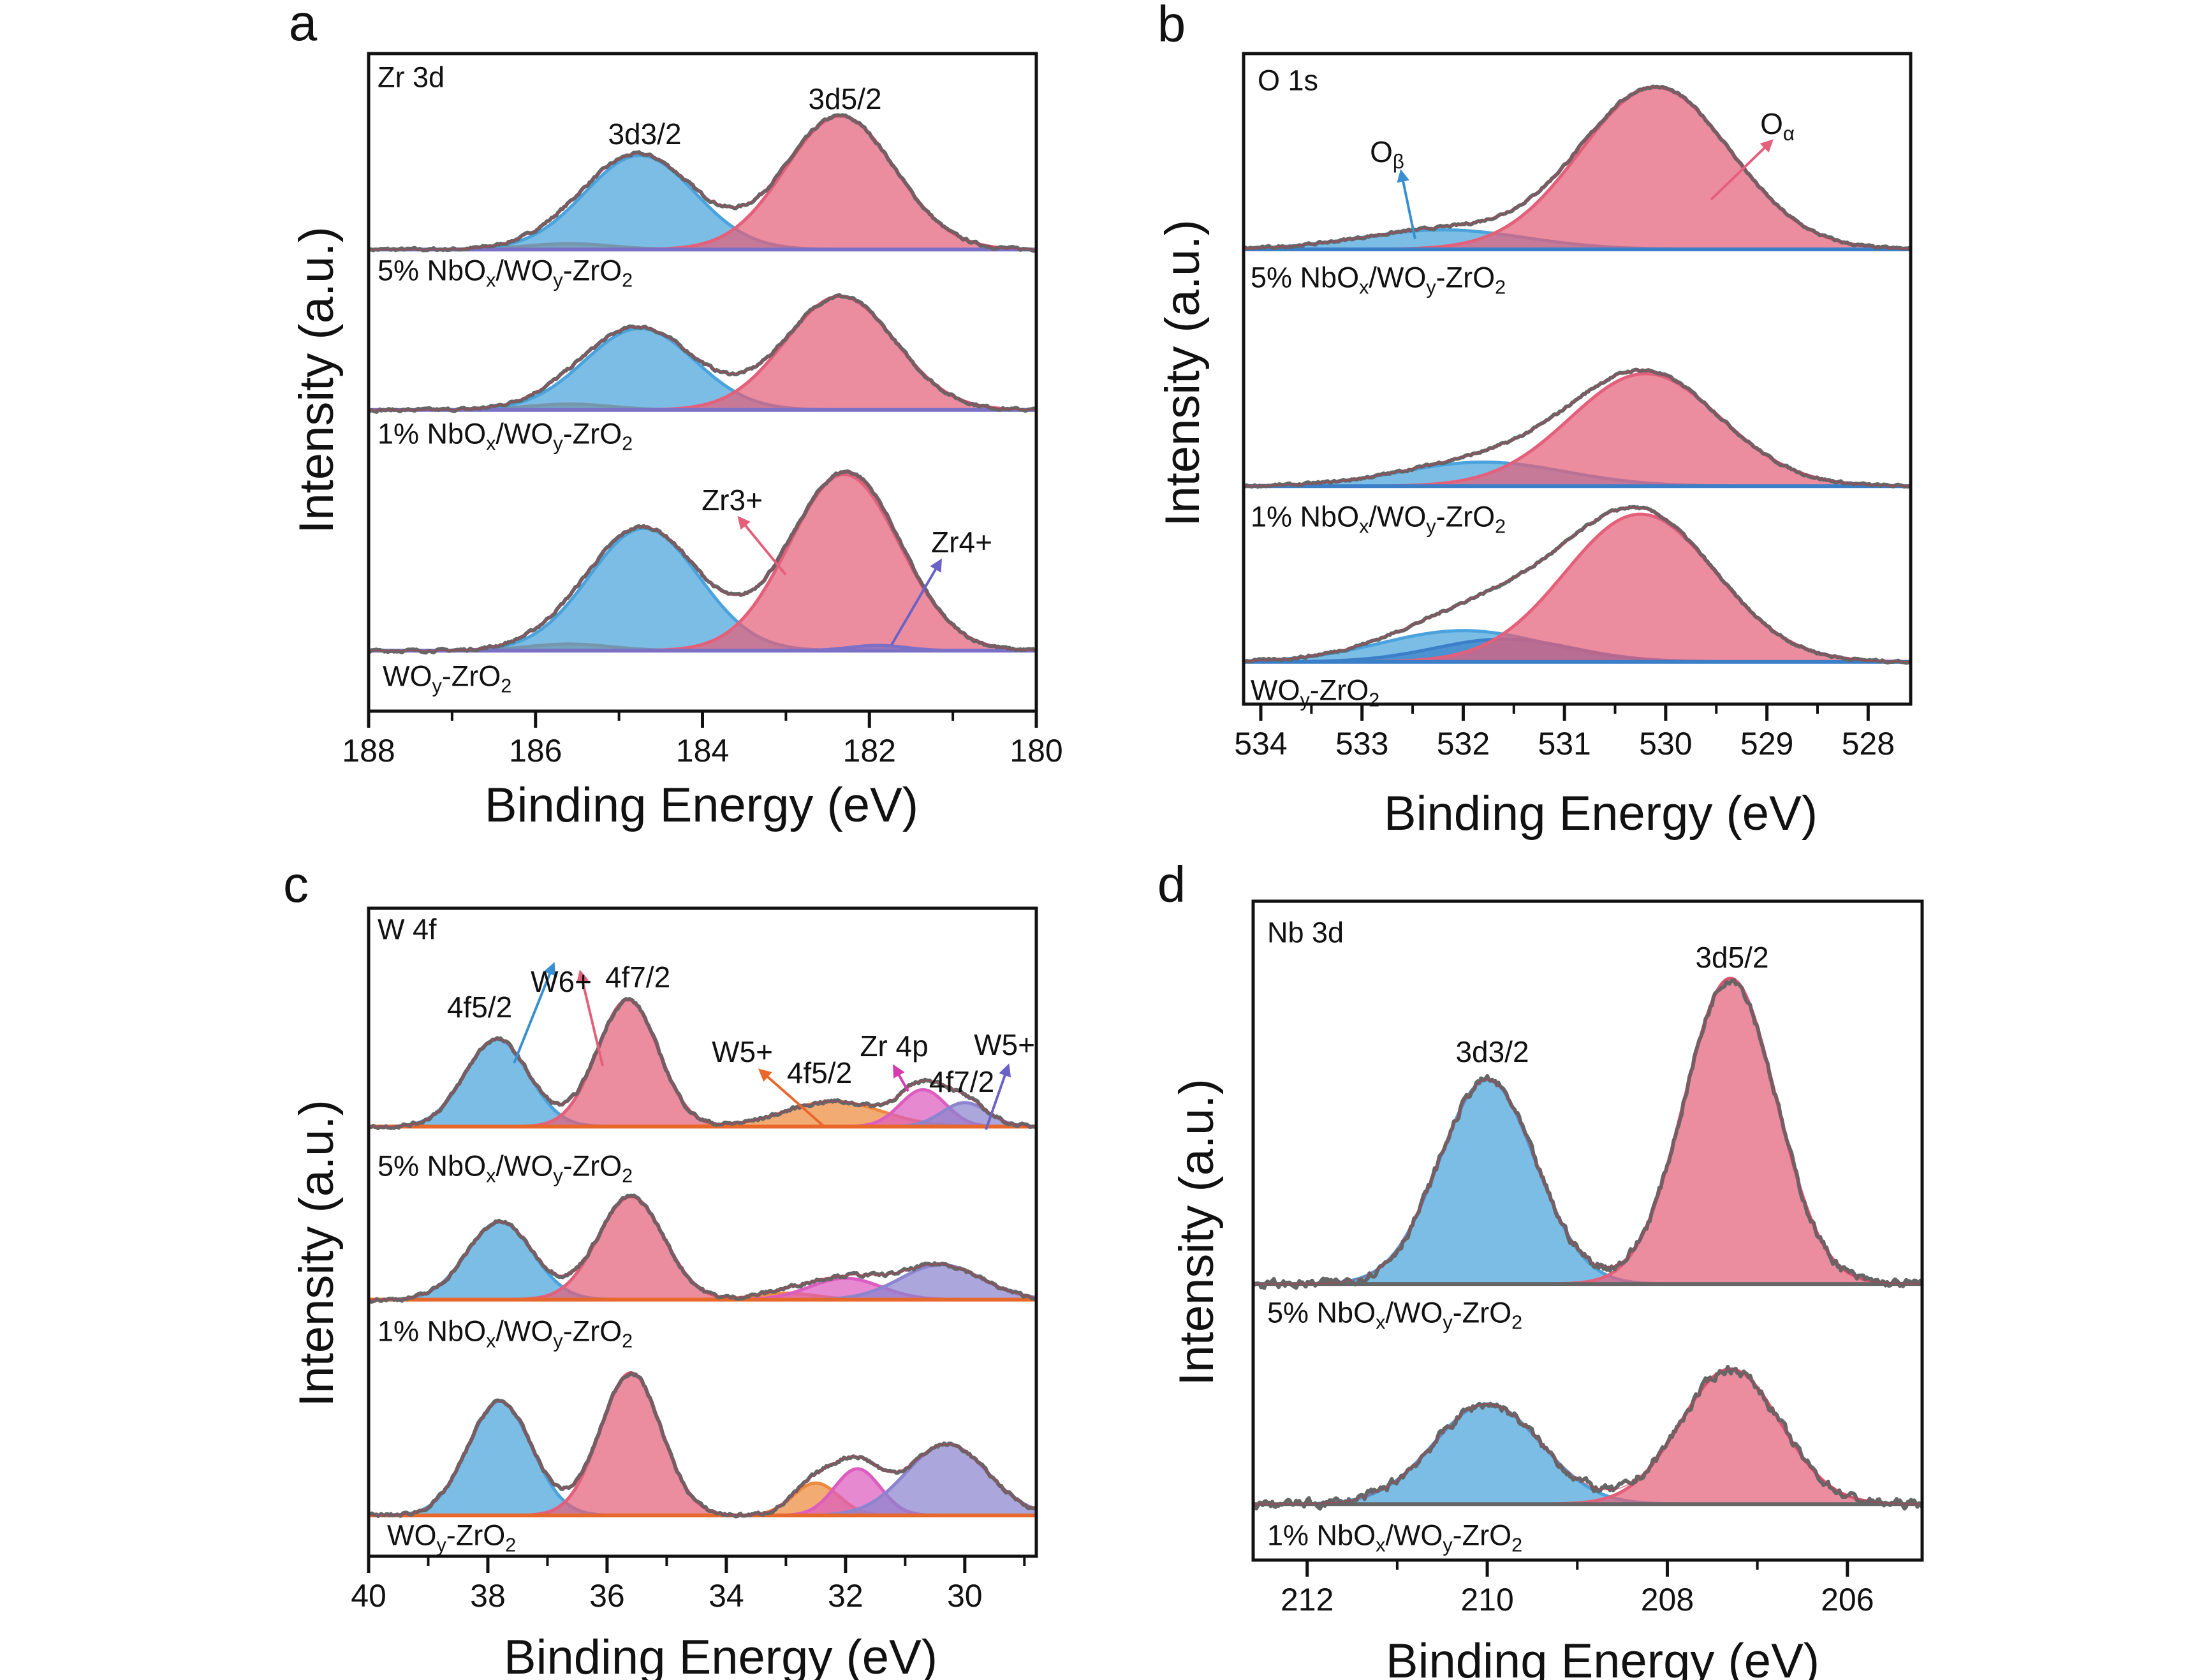 Image resolution: width=2197 pixels, height=1680 pixels. Describe the element at coordinates (296, 884) in the screenshot. I see `panel-letter: c` at that location.